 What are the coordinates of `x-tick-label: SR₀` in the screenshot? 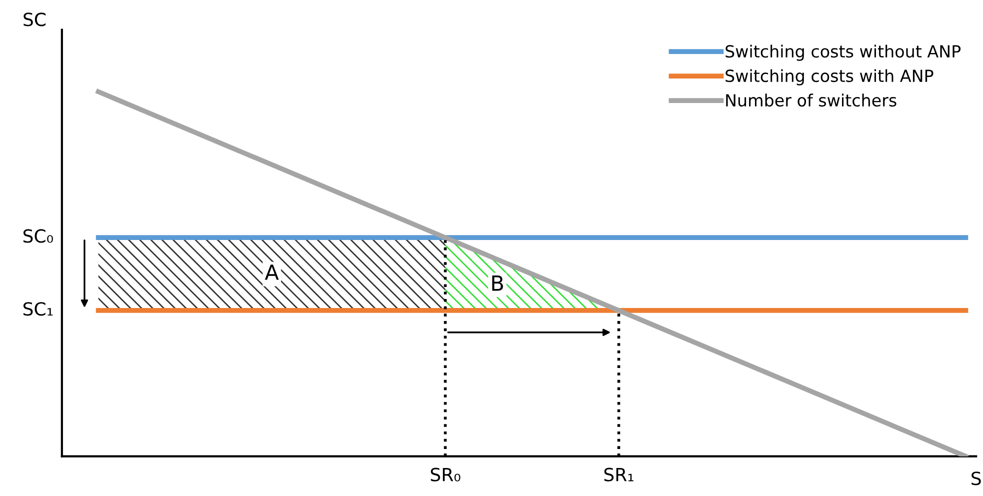 It's located at (445, 475).